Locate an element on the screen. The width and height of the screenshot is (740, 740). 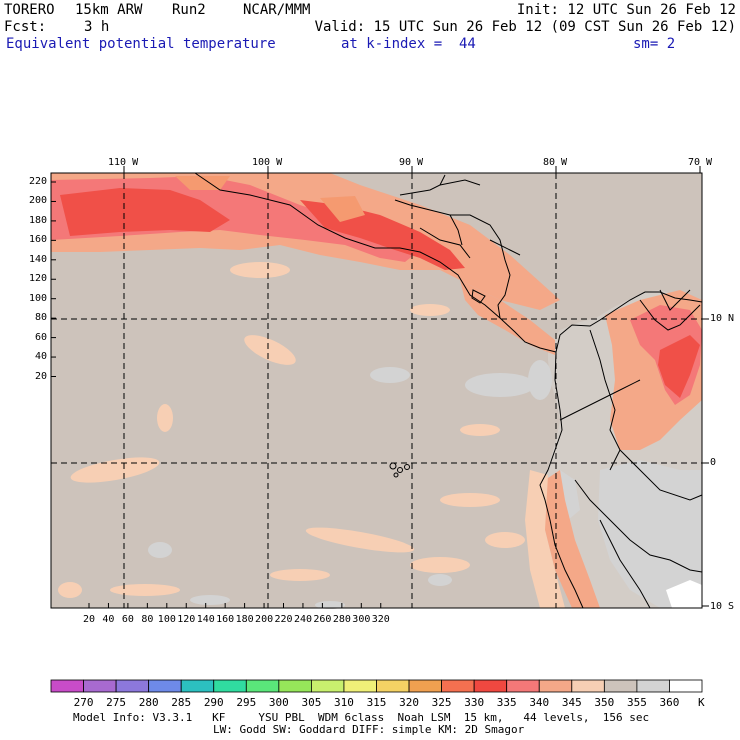
colorbar-label: 285 is located at coordinates (181, 702).